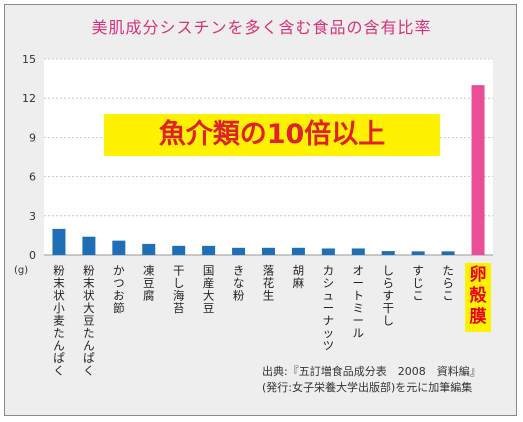 The height and width of the screenshot is (422, 523). I want to click on x-tick-label: 落花生, so click(269, 283).